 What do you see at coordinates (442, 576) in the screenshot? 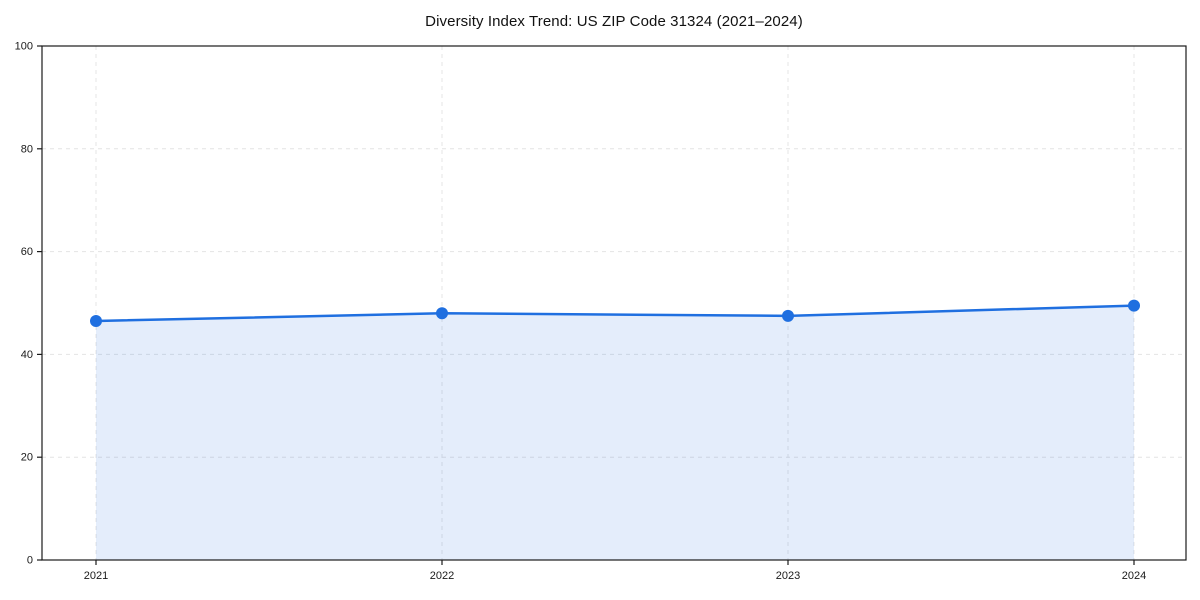
I see `x-tick-label: 2022` at bounding box center [442, 576].